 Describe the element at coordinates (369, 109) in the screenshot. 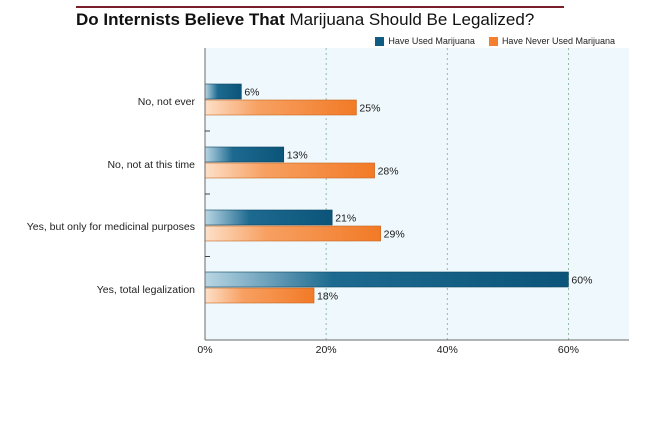

I see `data-label-series1-cat0: 25%` at that location.